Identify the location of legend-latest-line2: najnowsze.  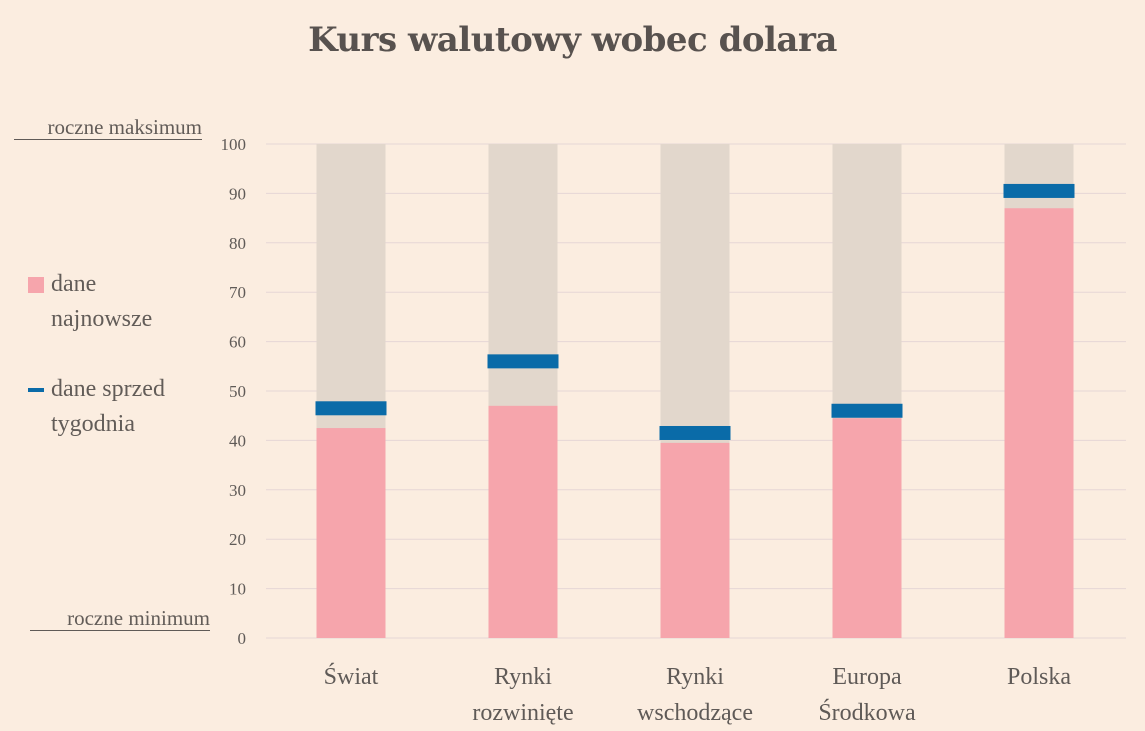
(102, 319).